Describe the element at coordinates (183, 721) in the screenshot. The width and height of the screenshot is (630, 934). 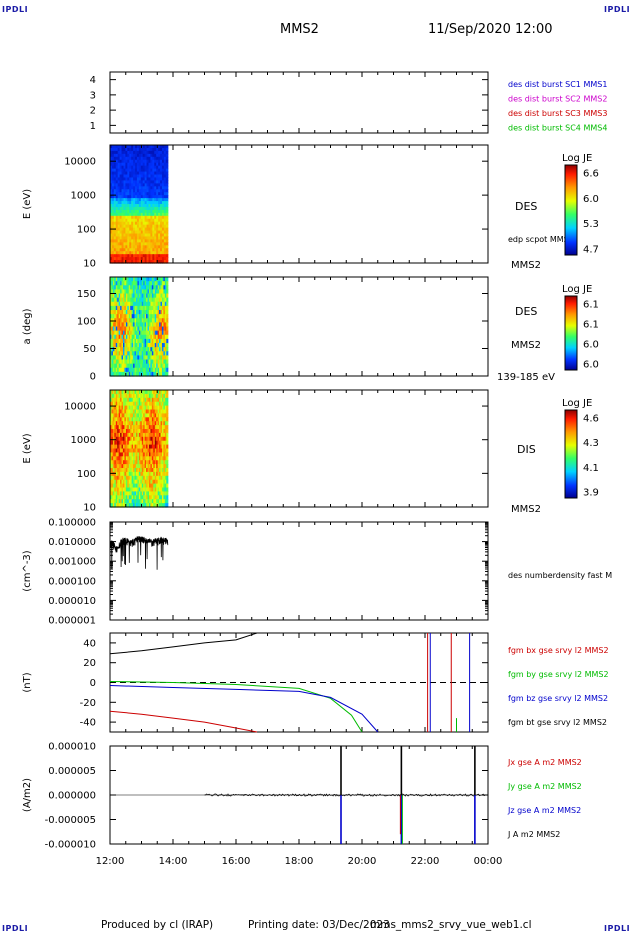
I see `field-line` at that location.